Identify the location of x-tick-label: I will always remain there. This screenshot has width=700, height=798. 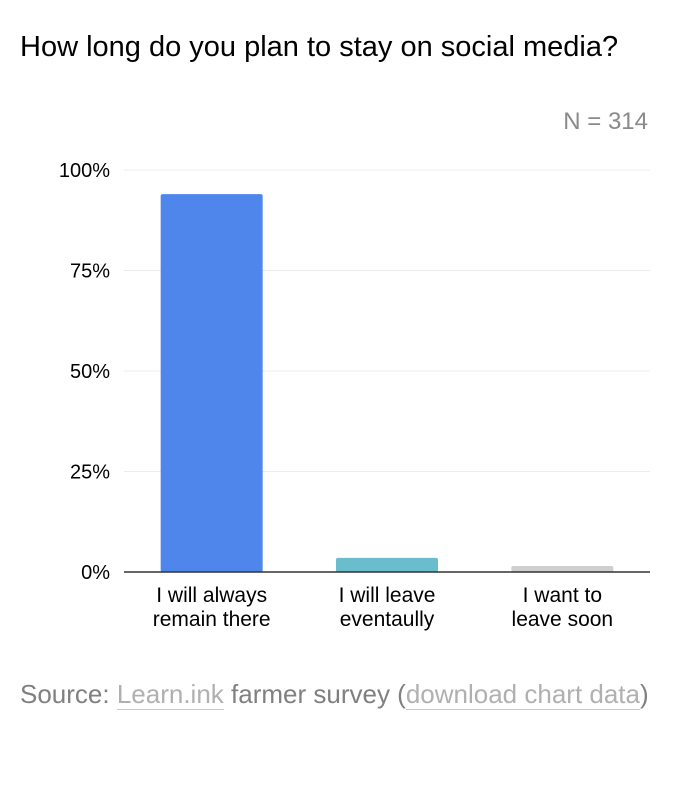
(212, 607).